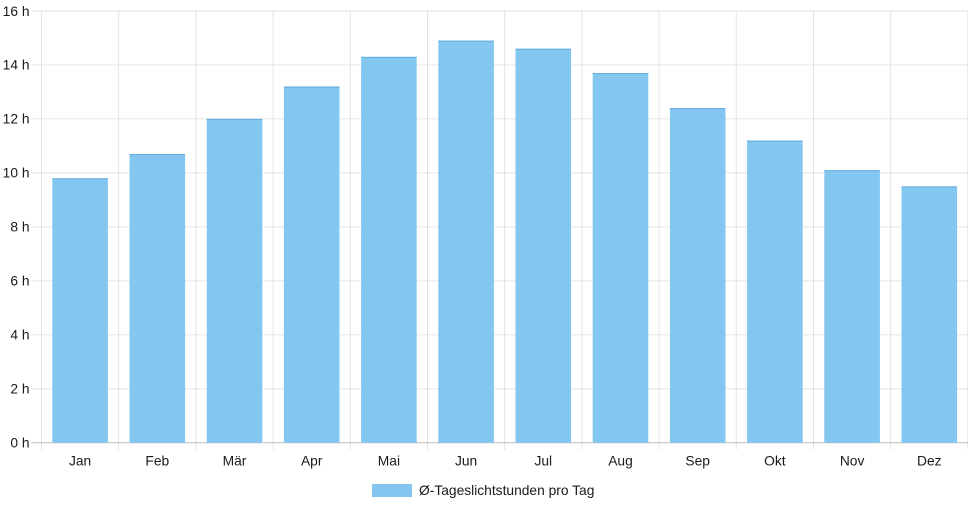 The width and height of the screenshot is (968, 508). I want to click on svg-text: 14 h, so click(16, 65).